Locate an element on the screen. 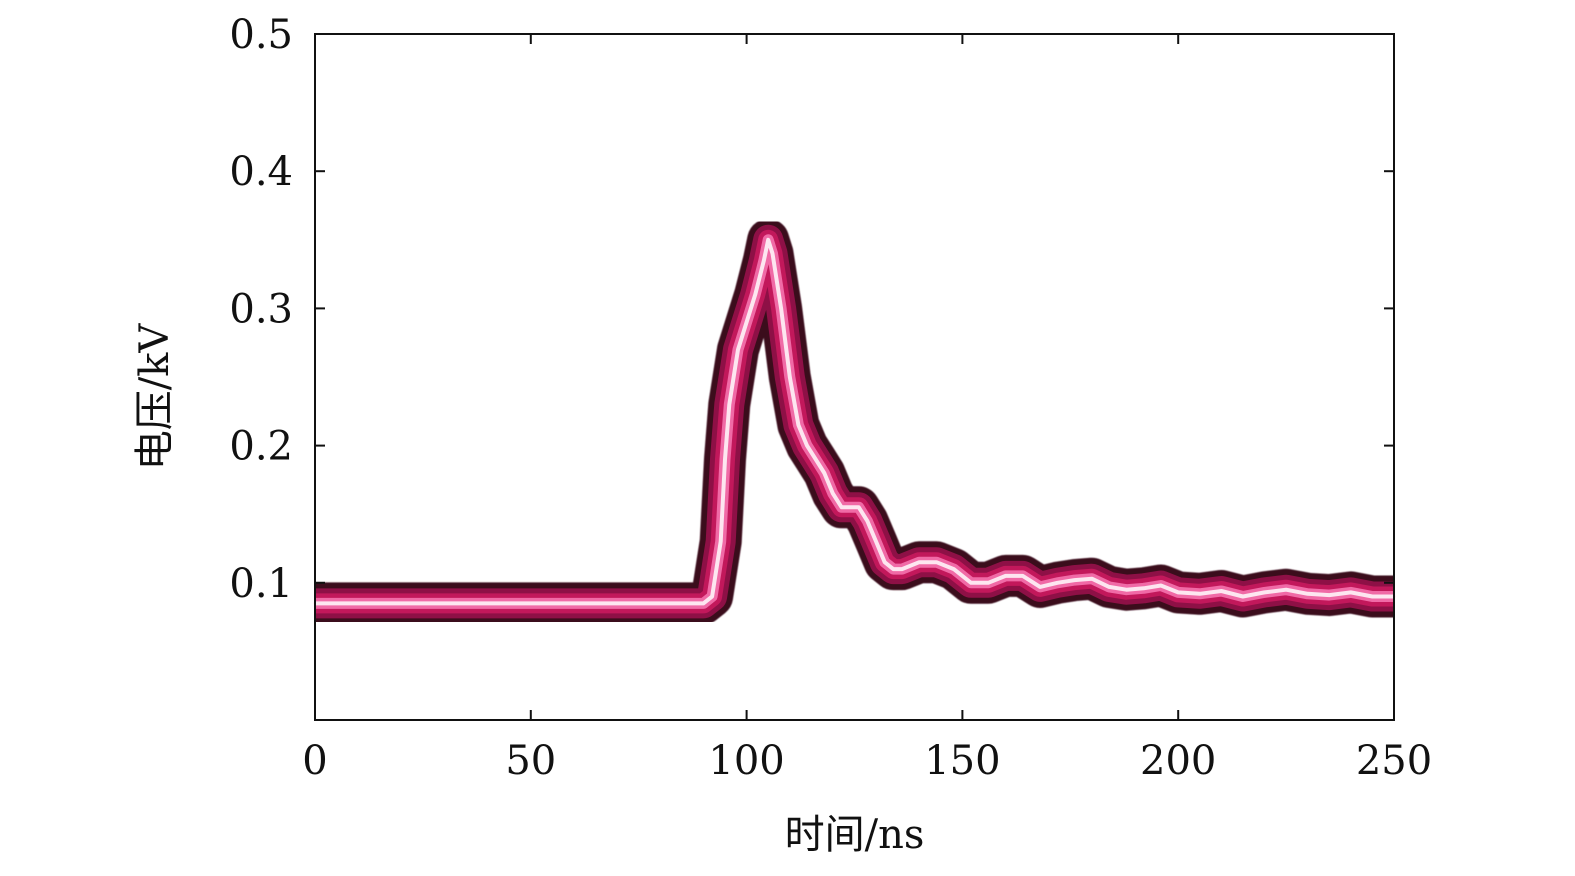  y-tick-label: 0.1 is located at coordinates (261, 584).